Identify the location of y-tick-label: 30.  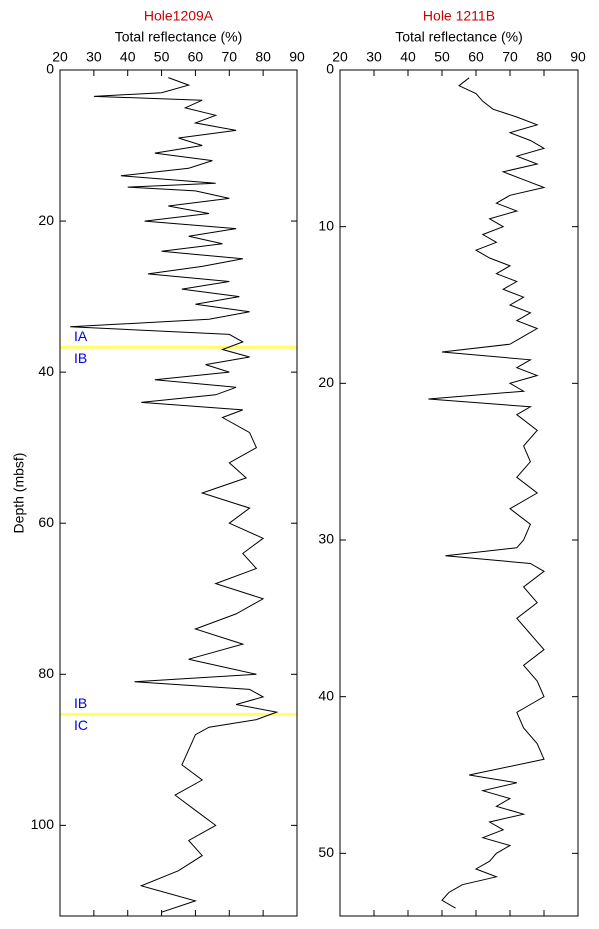
(326, 539).